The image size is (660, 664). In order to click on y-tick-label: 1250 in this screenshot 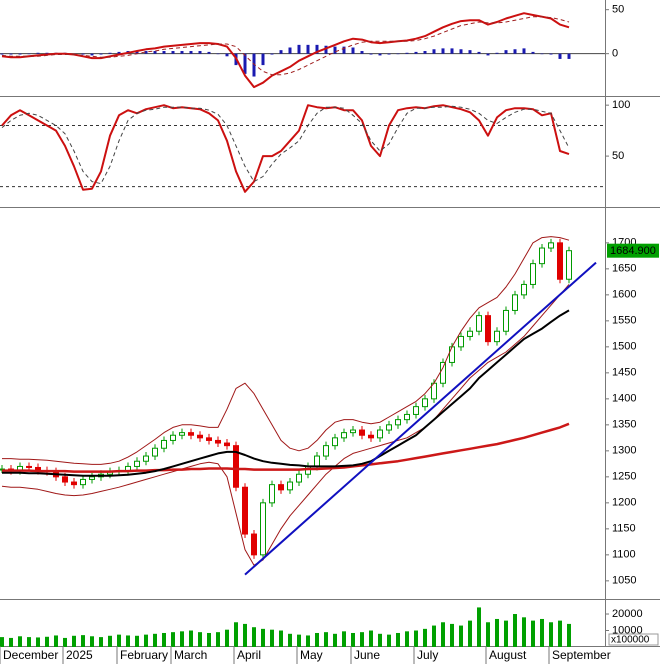, I will do `click(624, 477)`.